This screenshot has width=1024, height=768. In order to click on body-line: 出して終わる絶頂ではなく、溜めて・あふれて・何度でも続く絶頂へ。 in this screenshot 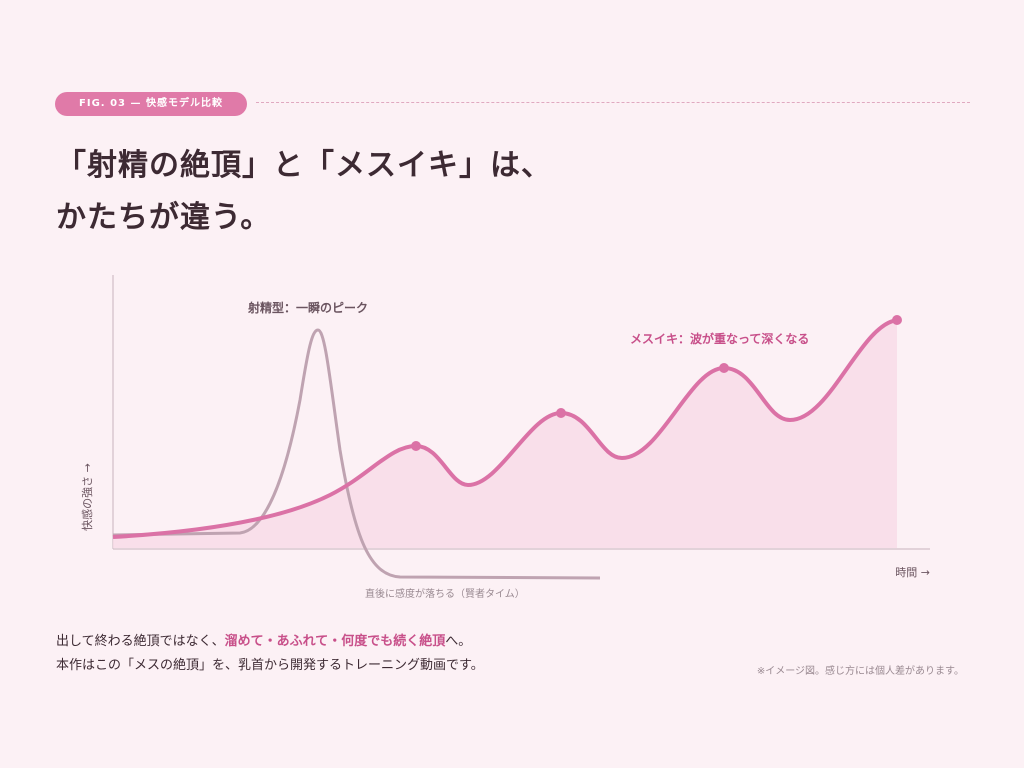, I will do `click(270, 642)`.